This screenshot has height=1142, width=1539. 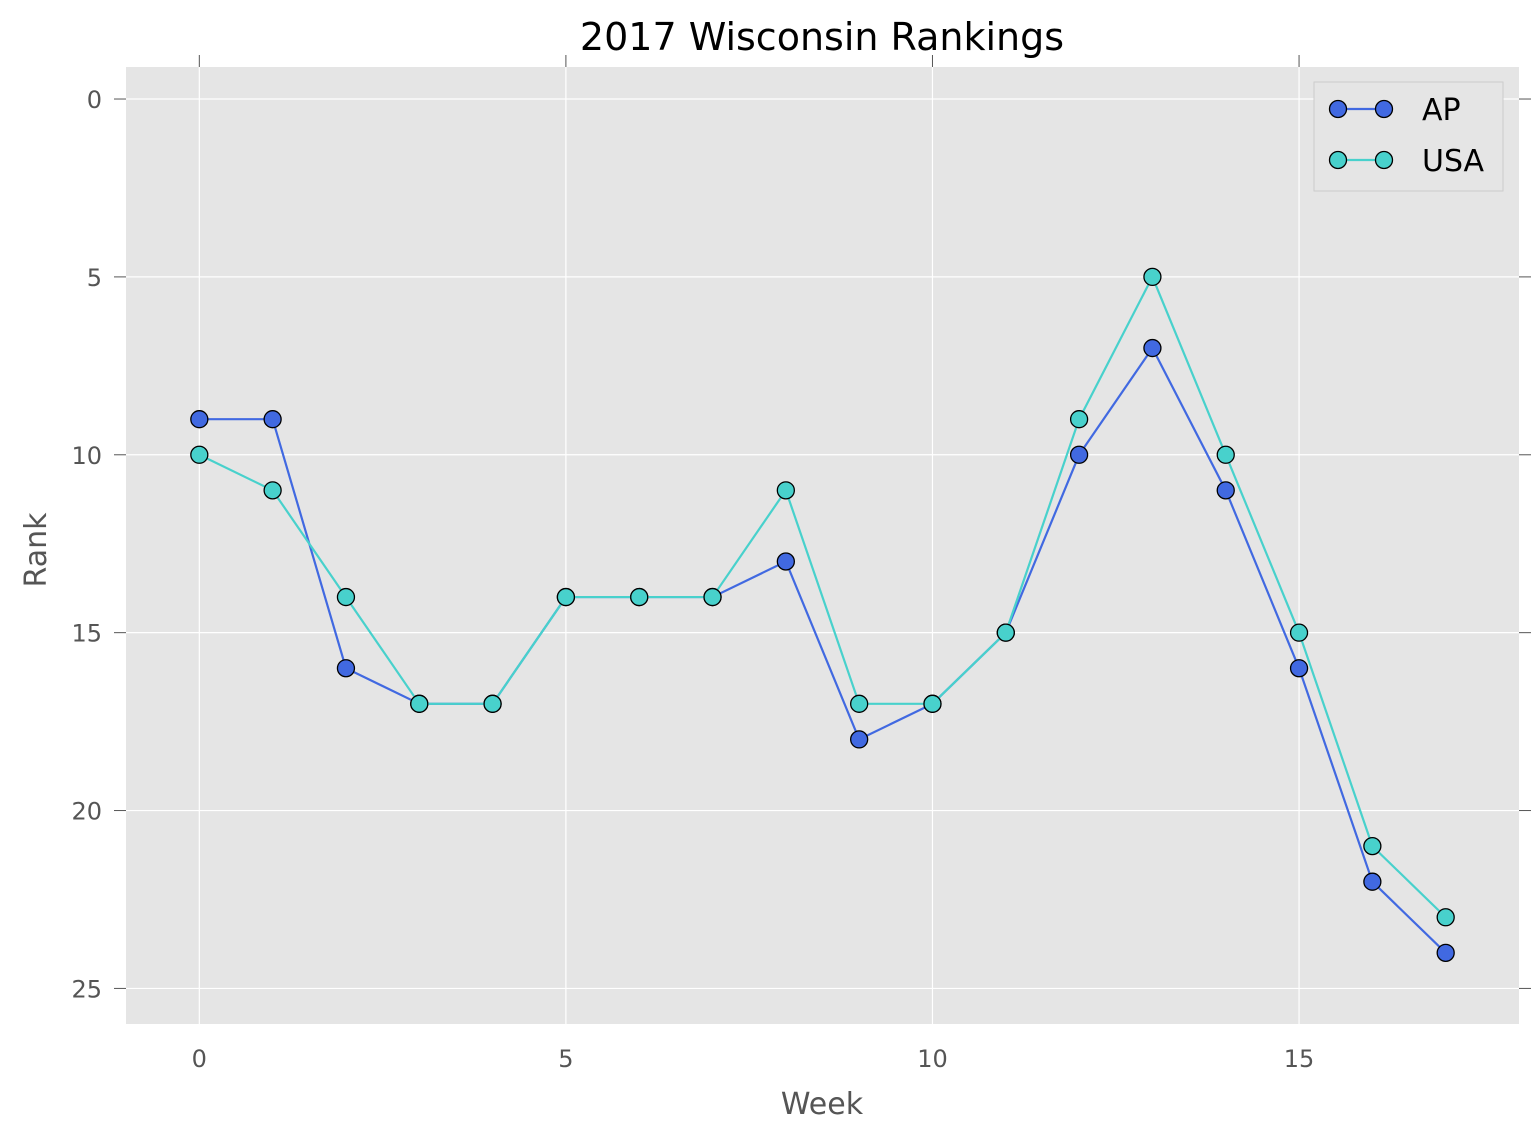 What do you see at coordinates (1441, 110) in the screenshot?
I see `legend-label: AP` at bounding box center [1441, 110].